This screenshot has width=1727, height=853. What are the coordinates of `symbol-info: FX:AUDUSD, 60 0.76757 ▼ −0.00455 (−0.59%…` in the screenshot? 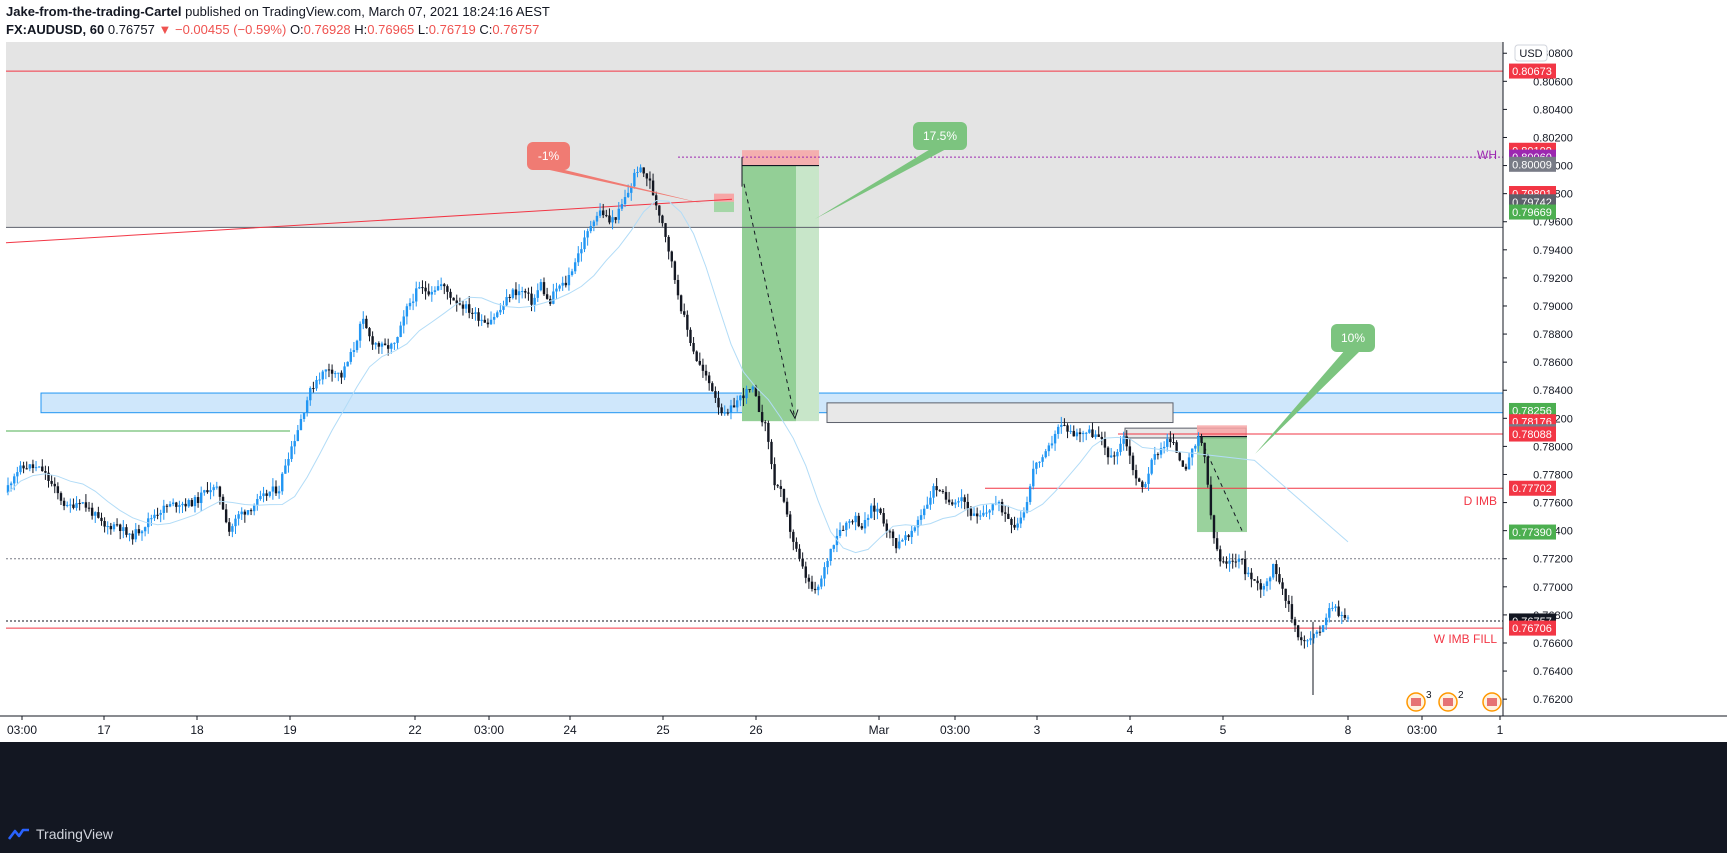 It's located at (272, 29).